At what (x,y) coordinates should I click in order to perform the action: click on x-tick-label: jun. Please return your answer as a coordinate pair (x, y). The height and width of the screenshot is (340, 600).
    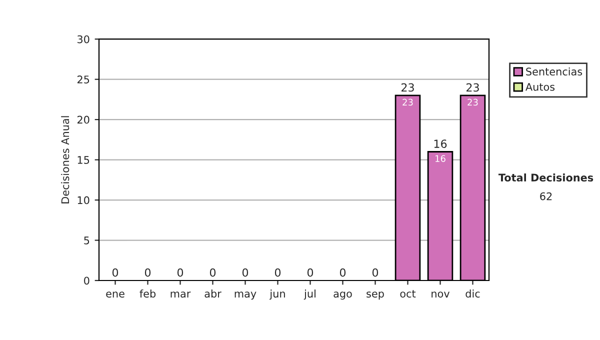
    Looking at the image, I should click on (277, 295).